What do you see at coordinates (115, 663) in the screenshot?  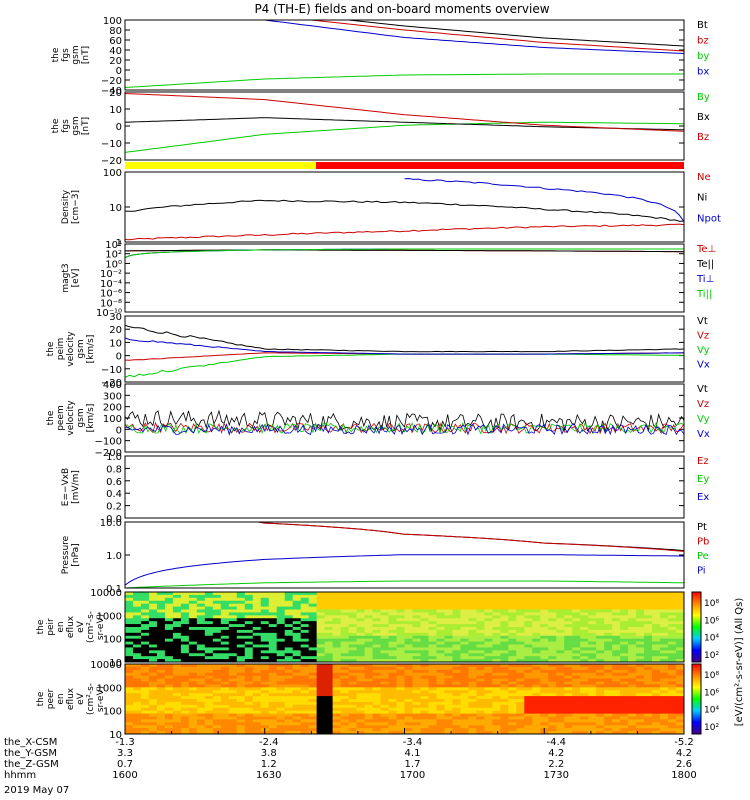 I see `ytick-label: 10` at bounding box center [115, 663].